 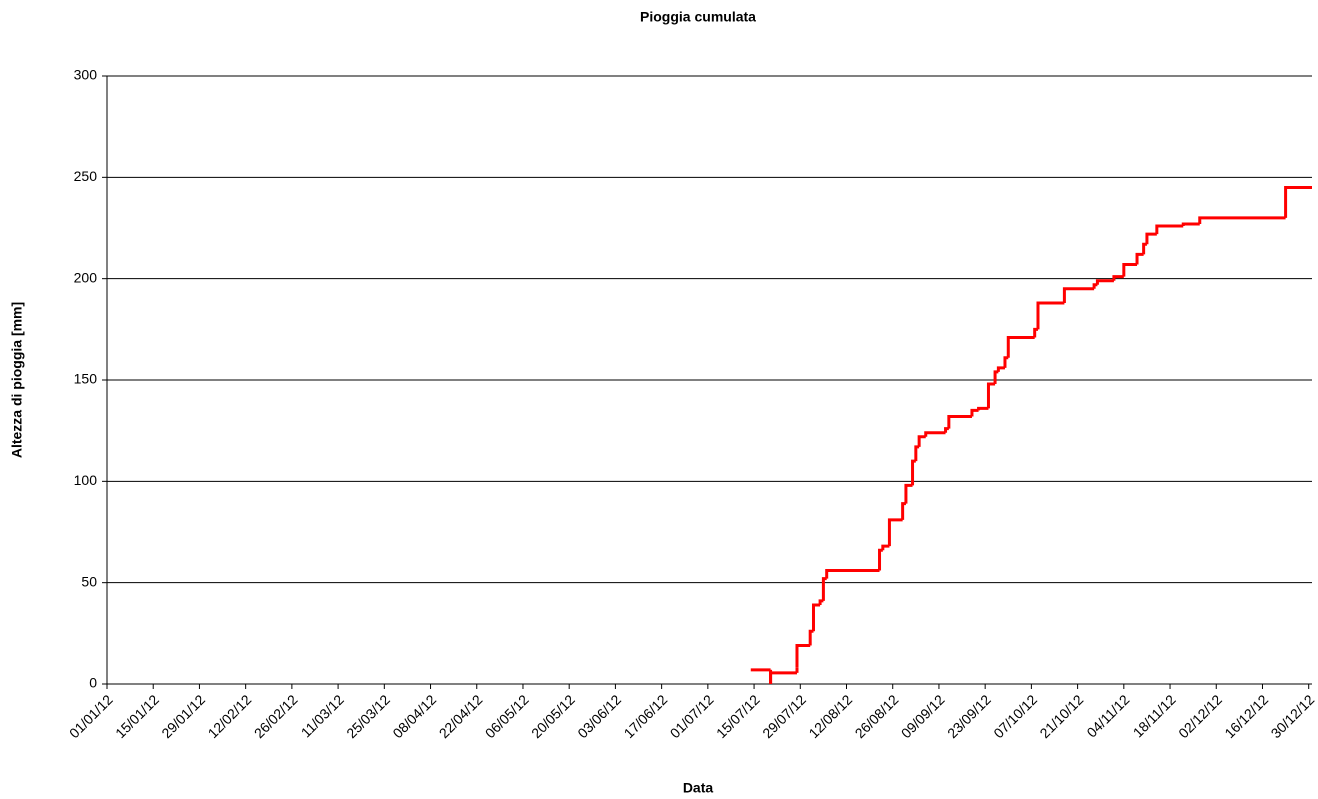 What do you see at coordinates (646, 716) in the screenshot?
I see `x-tick-label: 17/06/12` at bounding box center [646, 716].